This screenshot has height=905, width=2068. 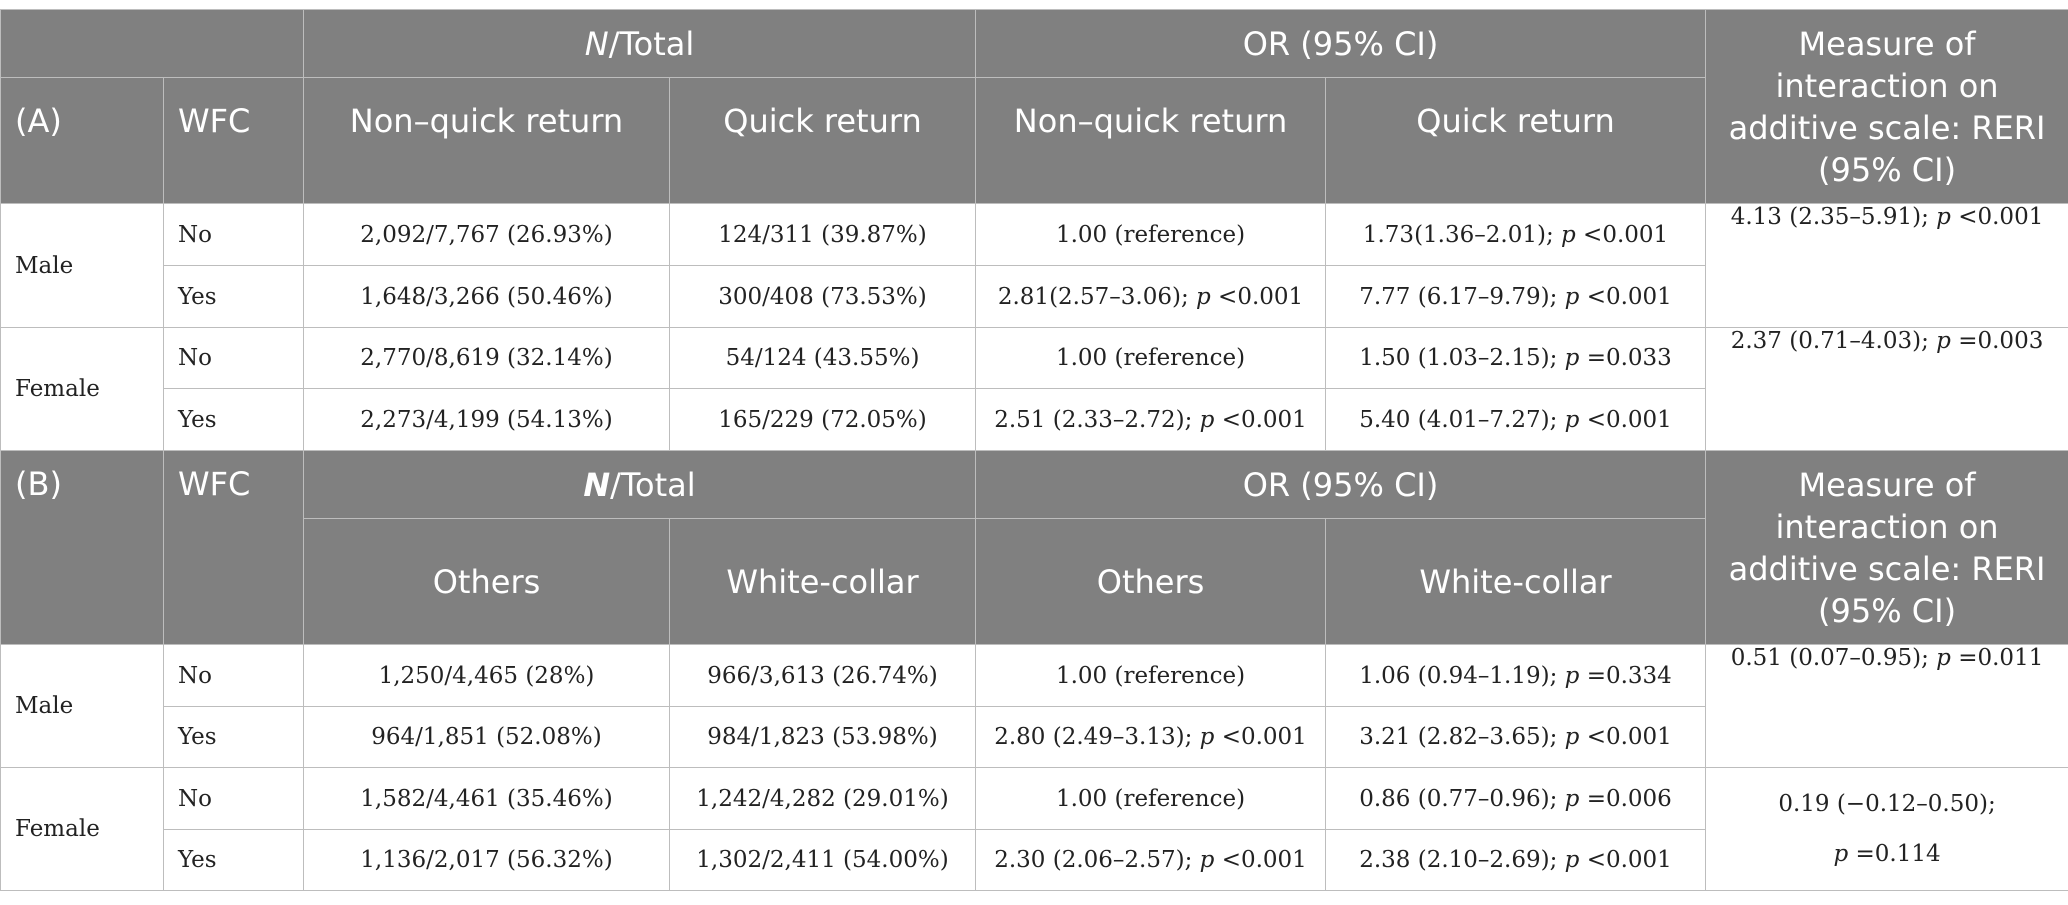 I want to click on n-cell: 2,273/4,199 (54.13%), so click(x=486, y=419).